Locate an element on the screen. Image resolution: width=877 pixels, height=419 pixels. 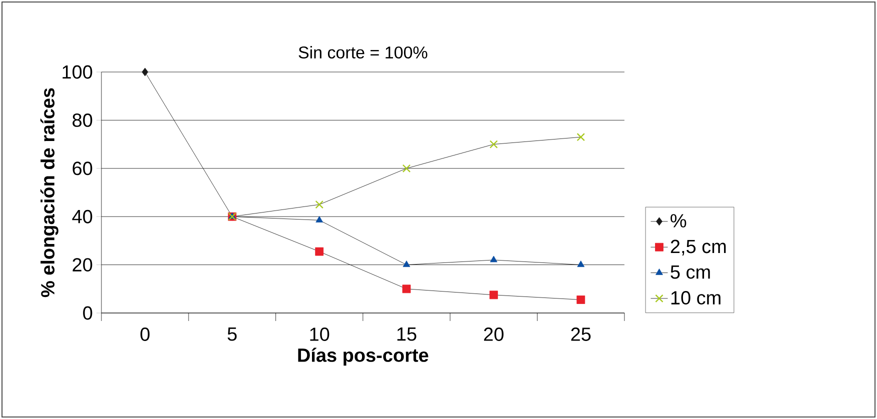
y-axis-title: % elongación de raíces is located at coordinates (49, 193).